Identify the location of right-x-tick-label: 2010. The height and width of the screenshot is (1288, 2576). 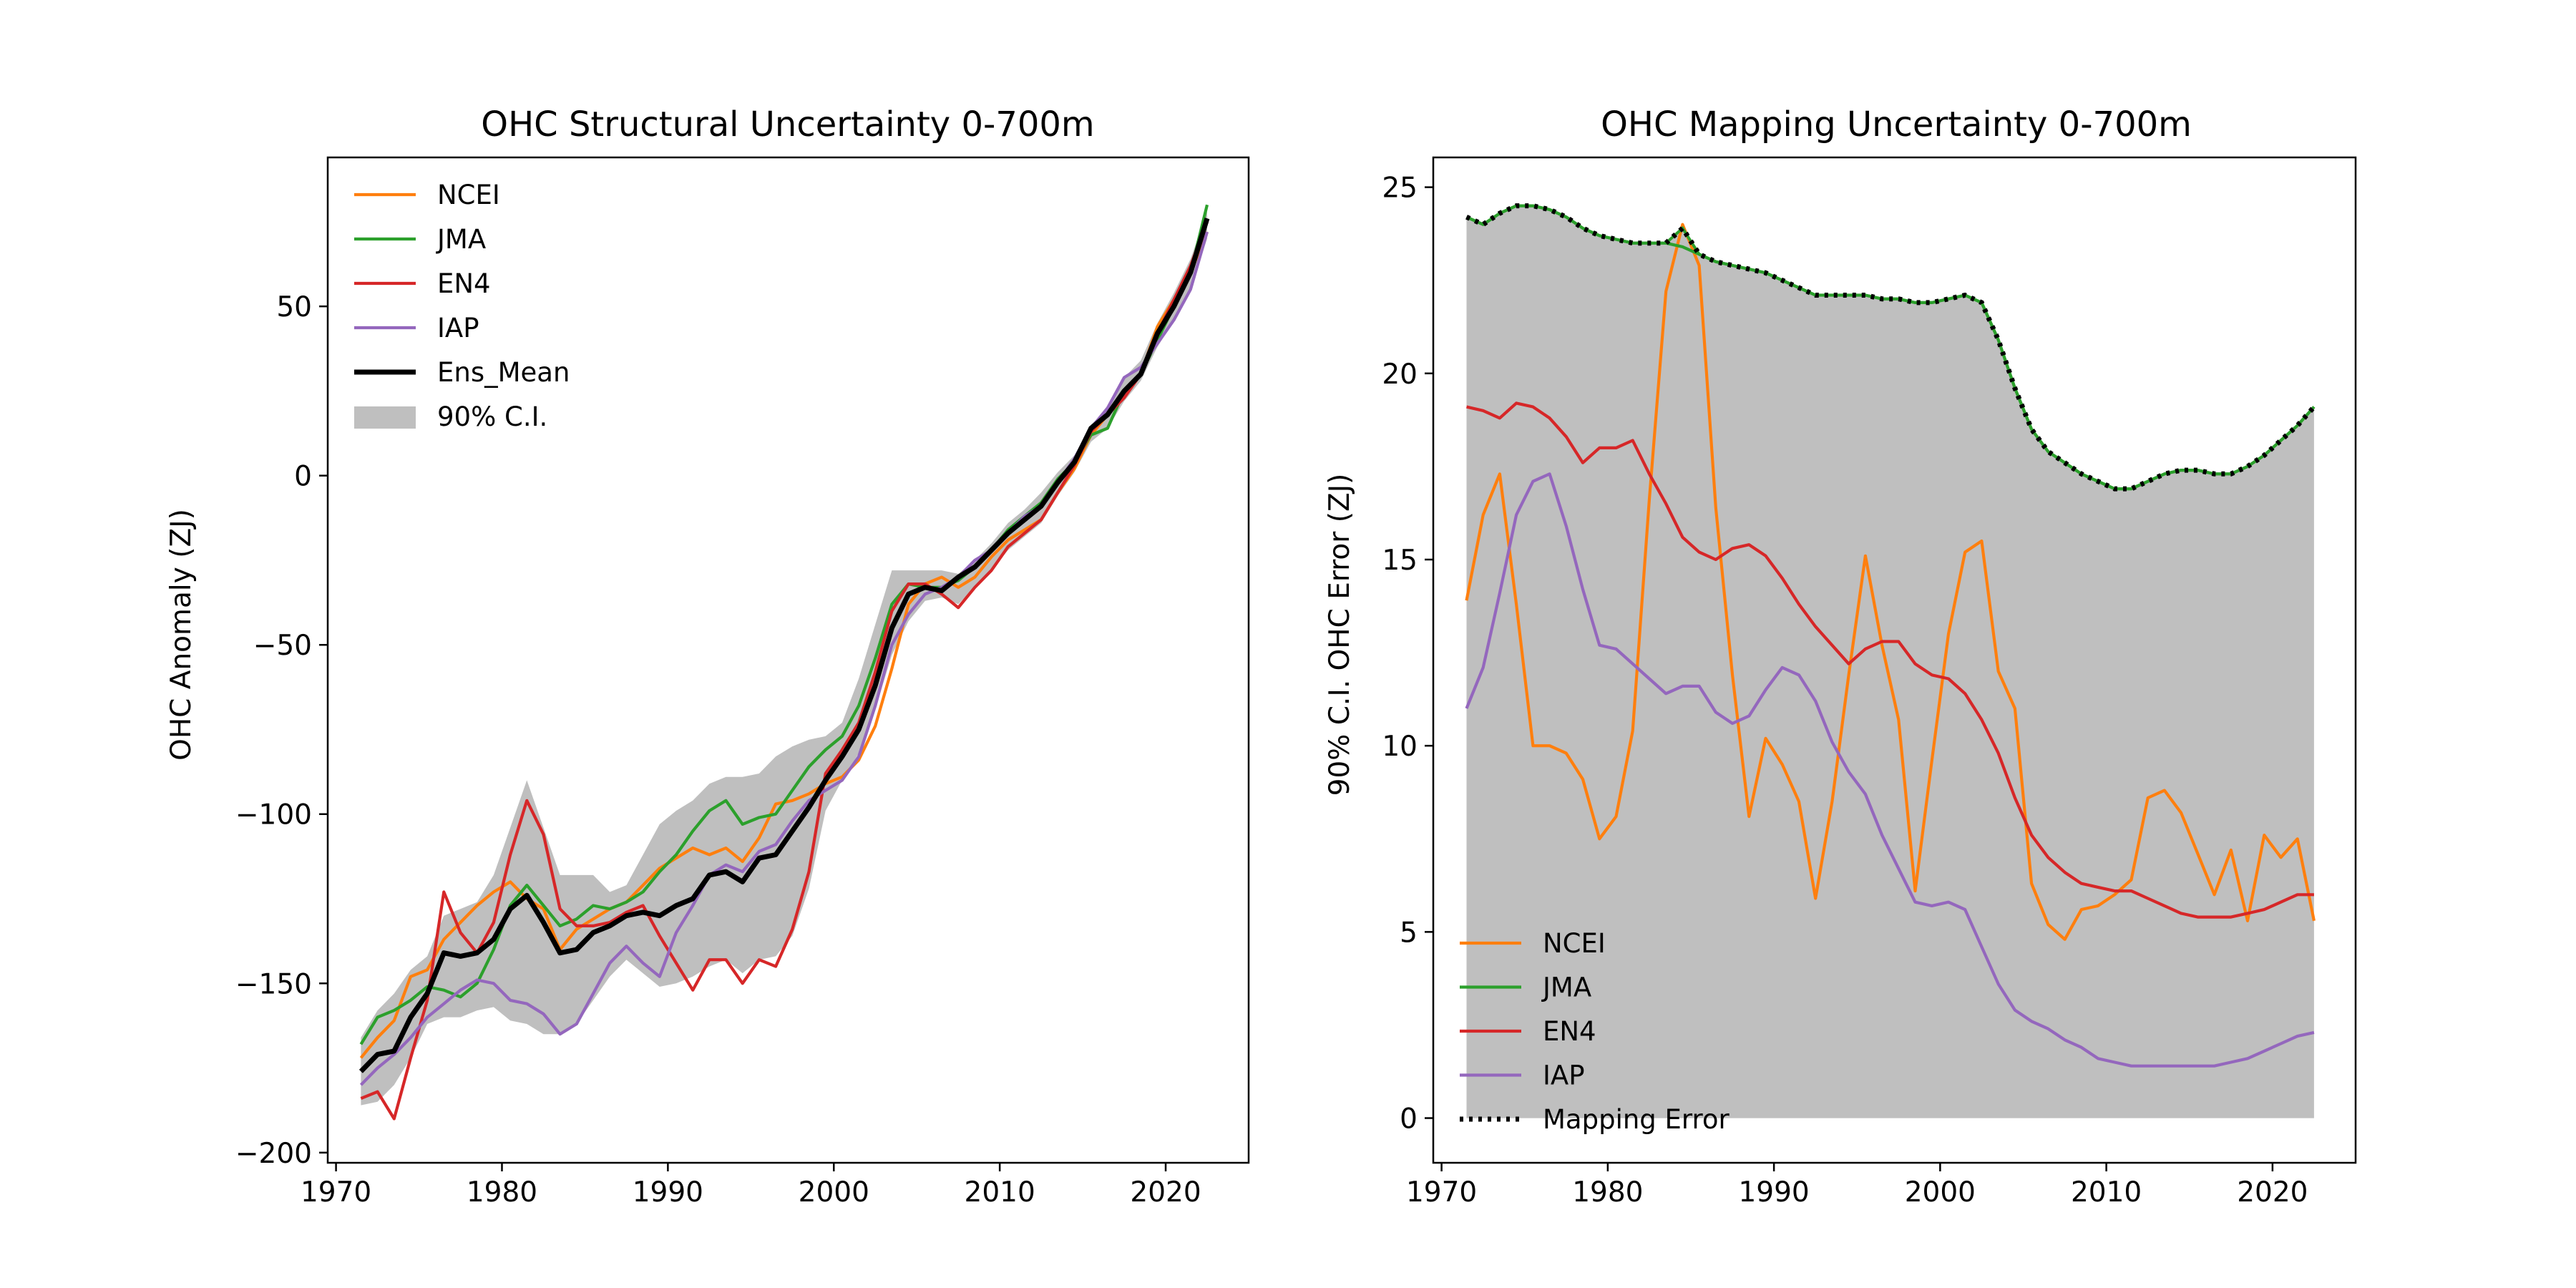
(2106, 1192).